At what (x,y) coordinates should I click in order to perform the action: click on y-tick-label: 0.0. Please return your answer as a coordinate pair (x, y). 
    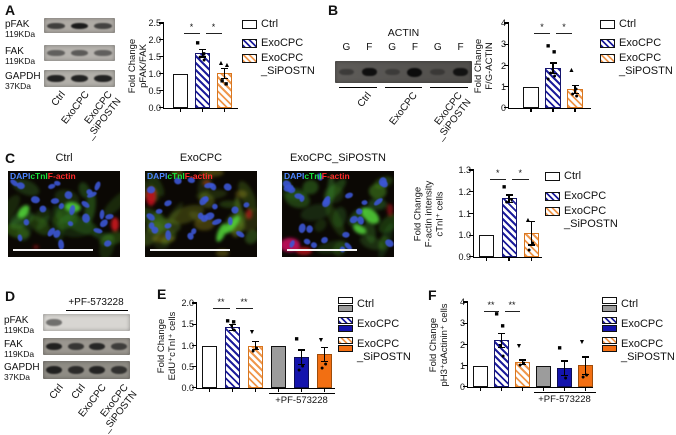
    Looking at the image, I should click on (154, 108).